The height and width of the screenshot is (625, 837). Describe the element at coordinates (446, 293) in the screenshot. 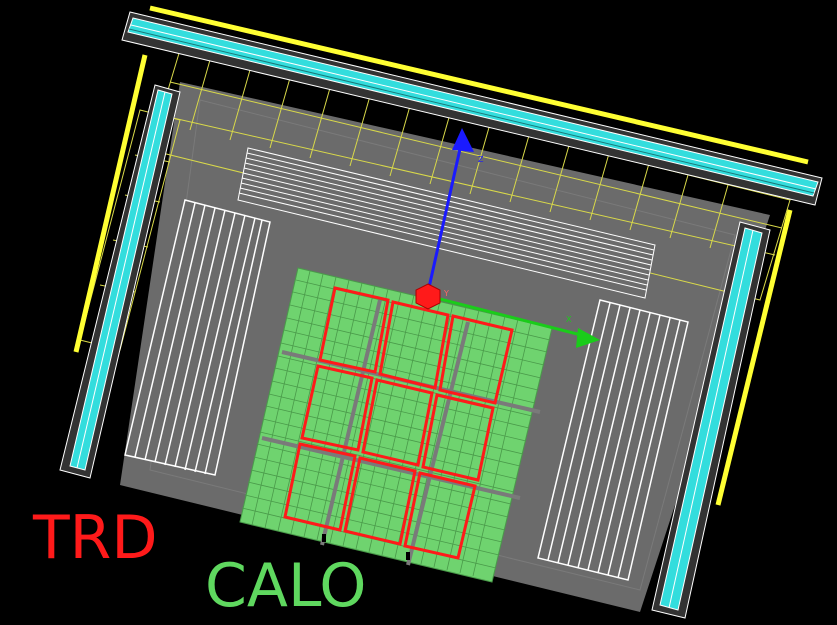

I see `svg-text: Y` at that location.